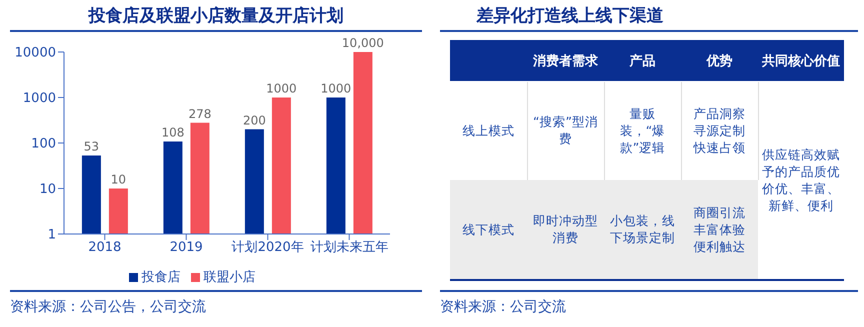  What do you see at coordinates (43, 144) in the screenshot?
I see `y-tick-label: 100` at bounding box center [43, 144].